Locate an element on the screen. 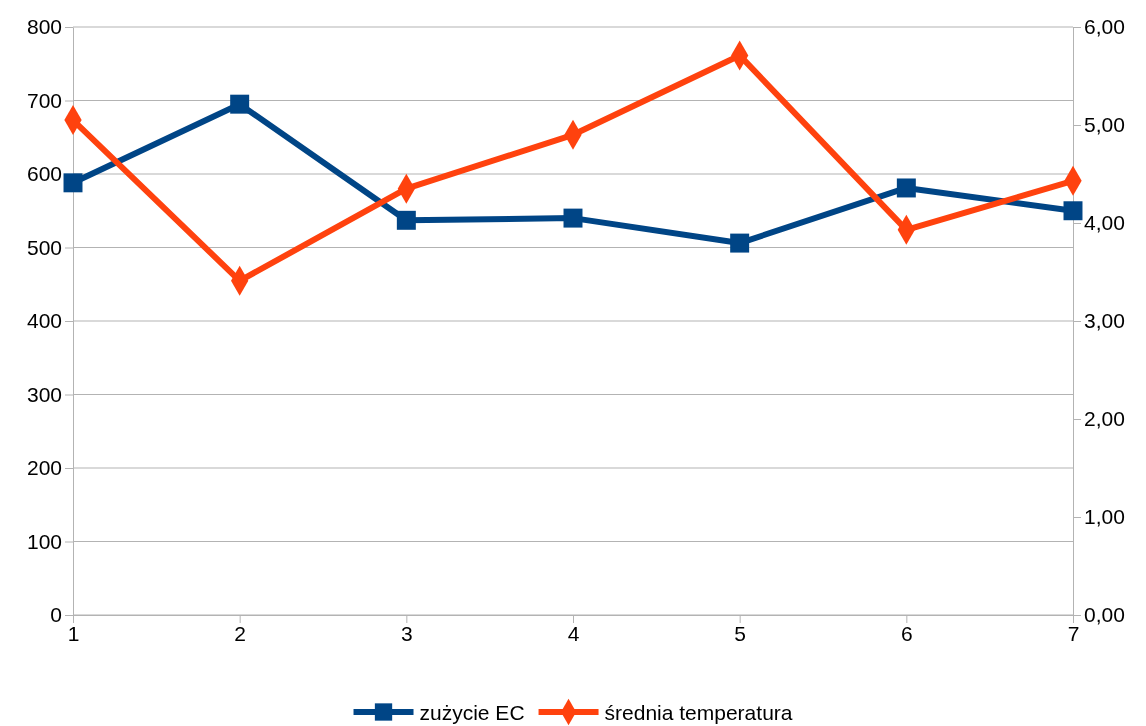  x-tick-label: 1 is located at coordinates (73, 633).